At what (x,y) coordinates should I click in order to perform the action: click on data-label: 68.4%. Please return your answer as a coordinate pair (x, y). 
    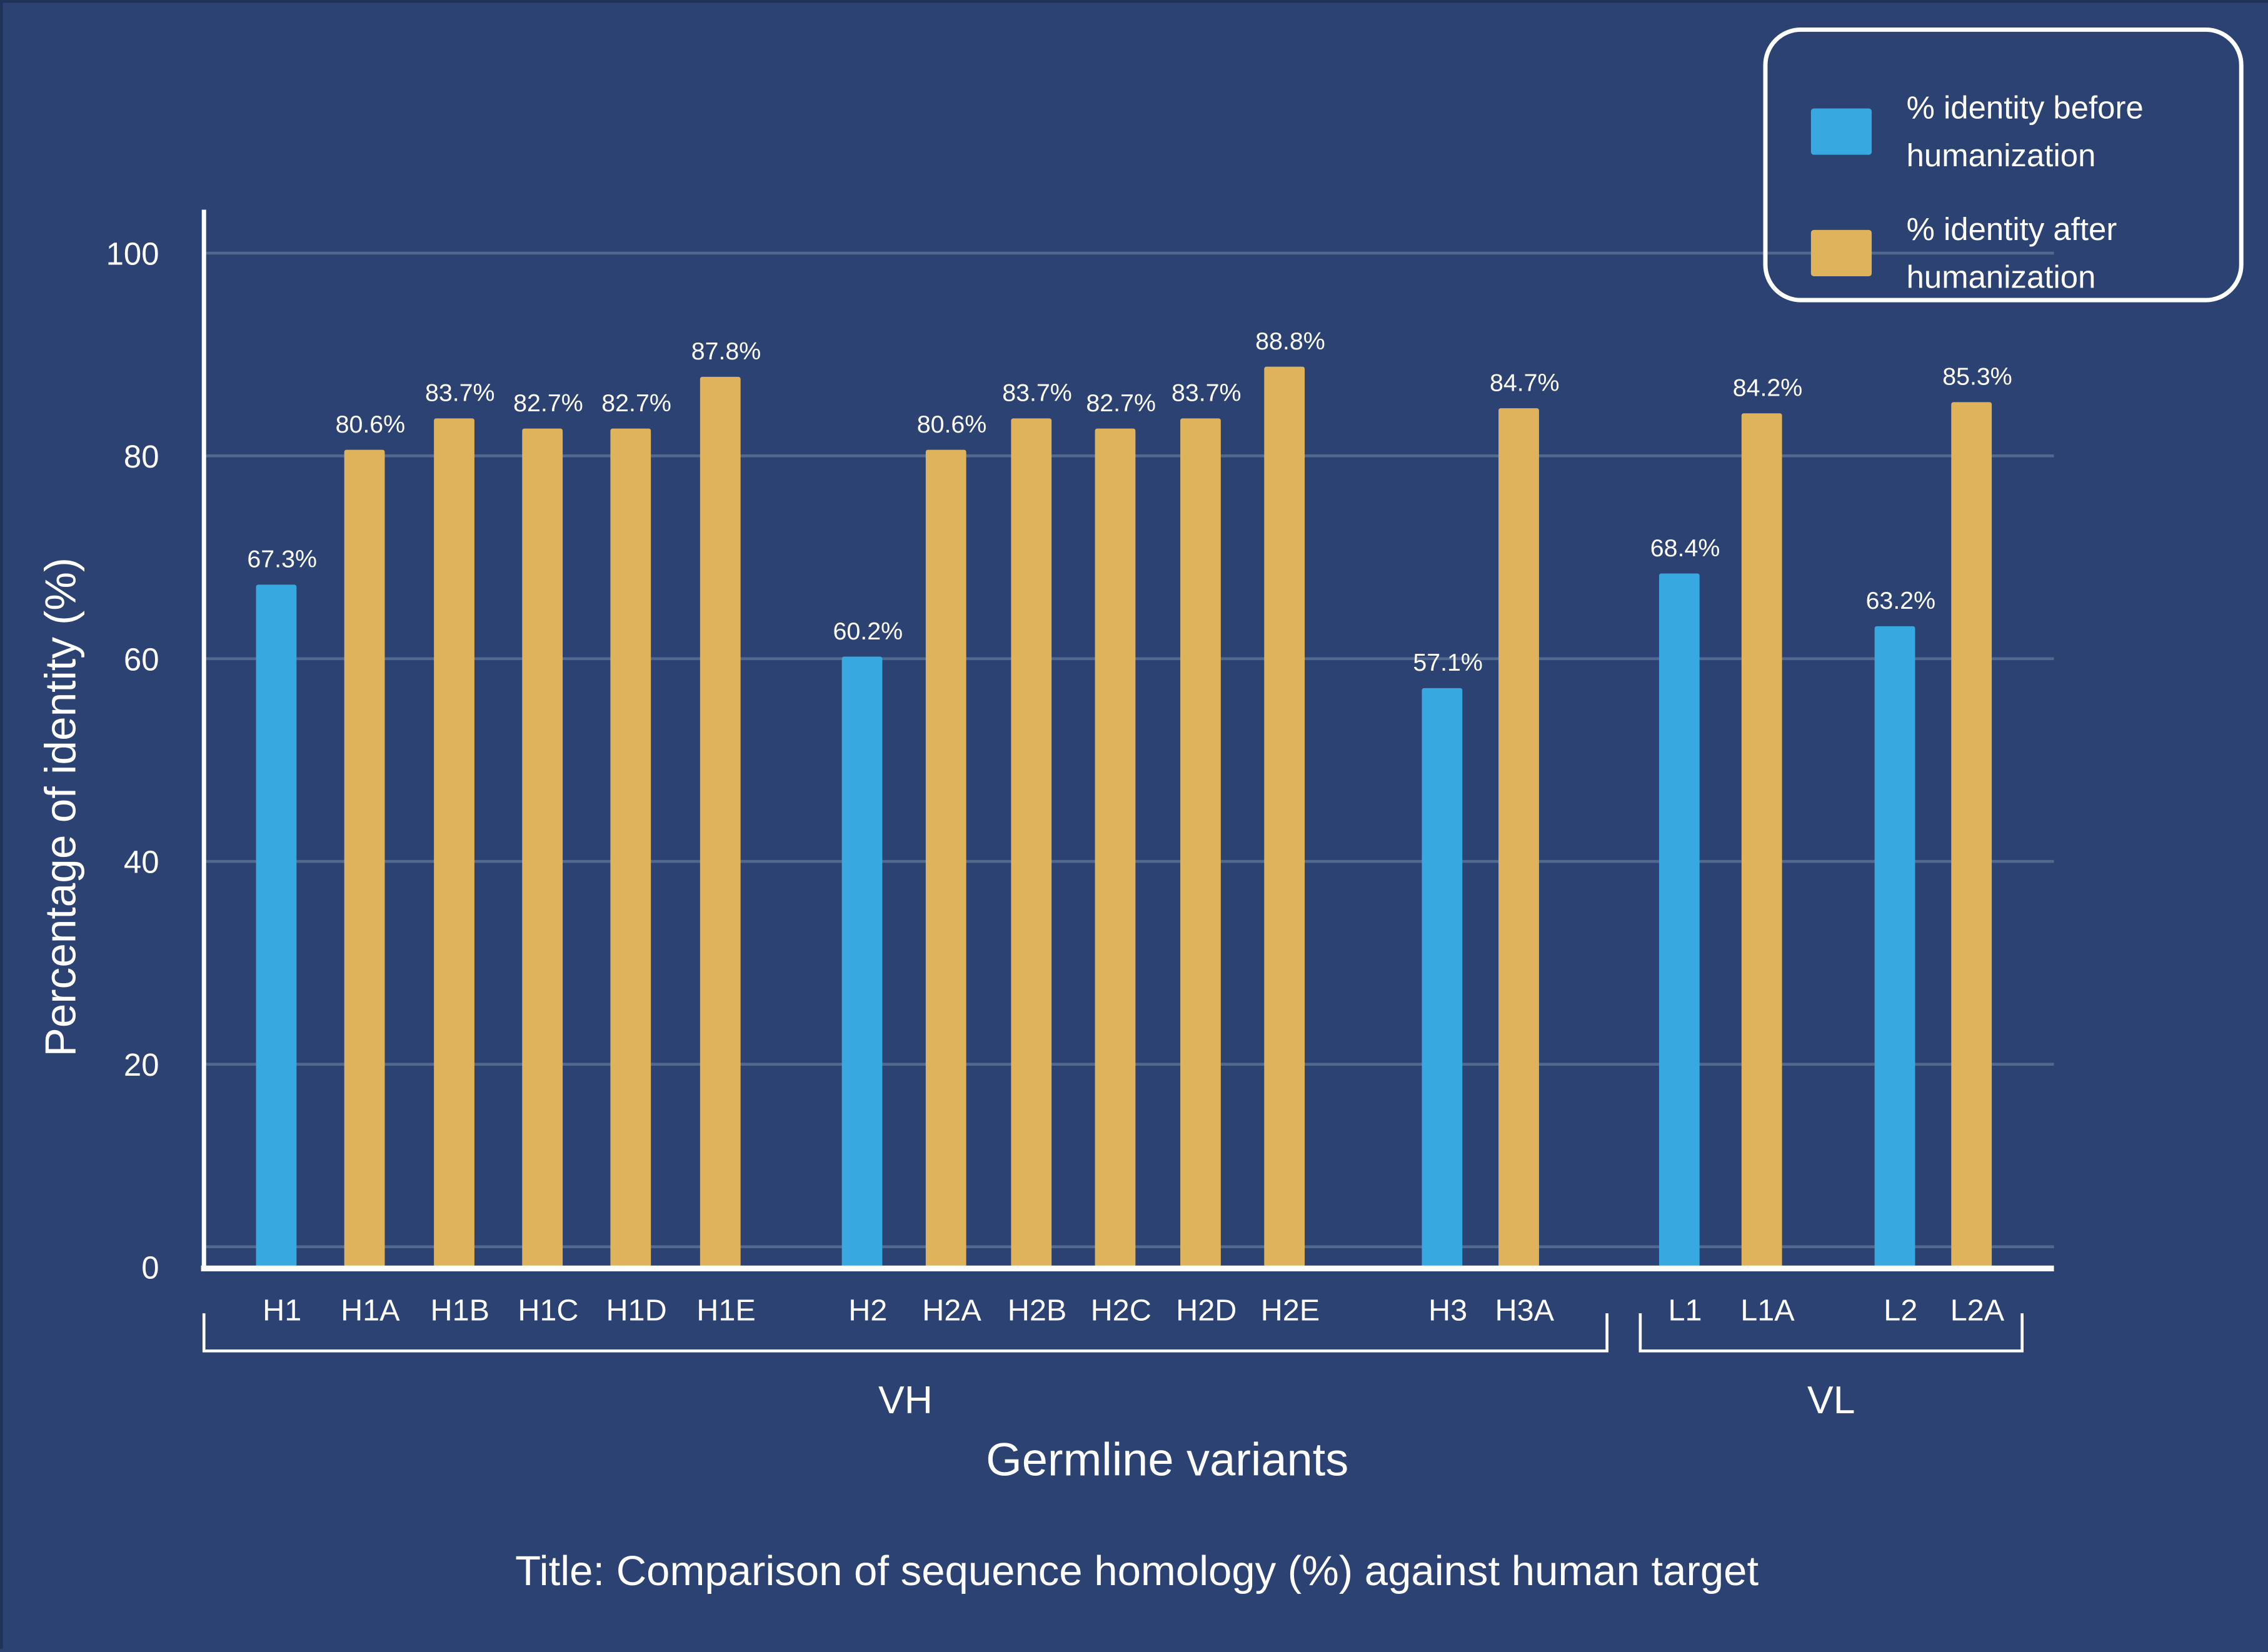
    Looking at the image, I should click on (1685, 548).